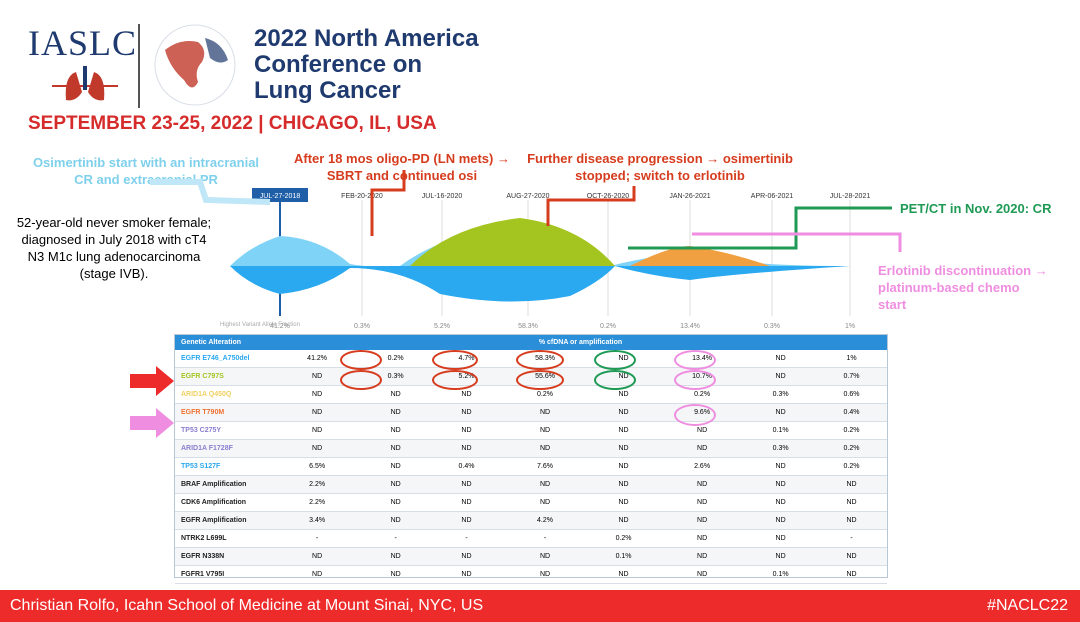 This screenshot has width=1080, height=622. What do you see at coordinates (224, 574) in the screenshot?
I see `gene-cell: FGFR1 V795I` at bounding box center [224, 574].